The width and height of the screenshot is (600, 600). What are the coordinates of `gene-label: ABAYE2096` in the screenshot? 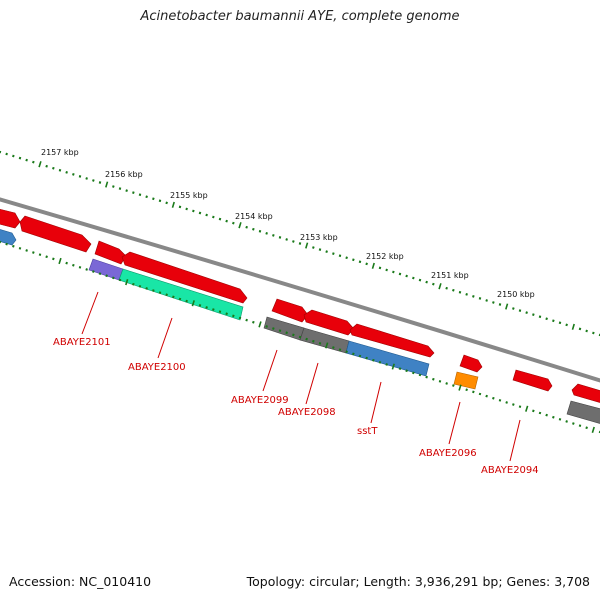 It's located at (448, 453).